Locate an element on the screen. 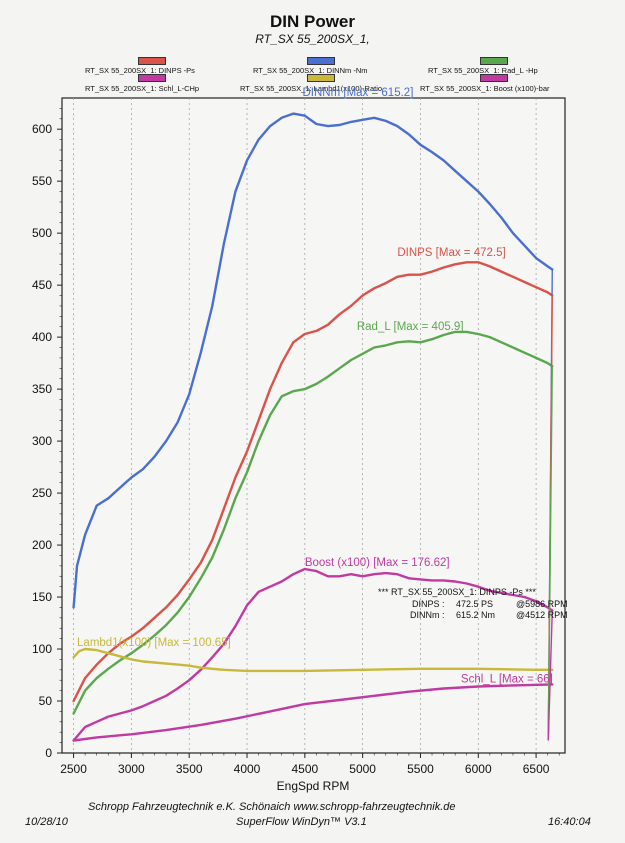  series-max-annotation: Lambd1(x100) [Max = 100.65] is located at coordinates (154, 643).